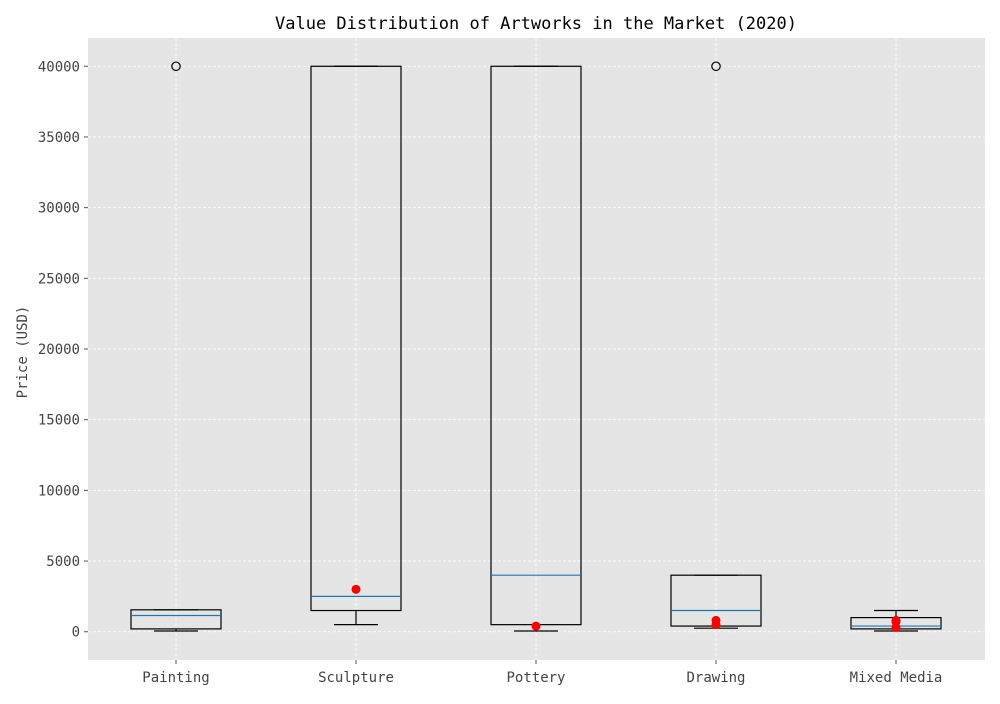  I want to click on y-tick-label: 30000, so click(59, 209).